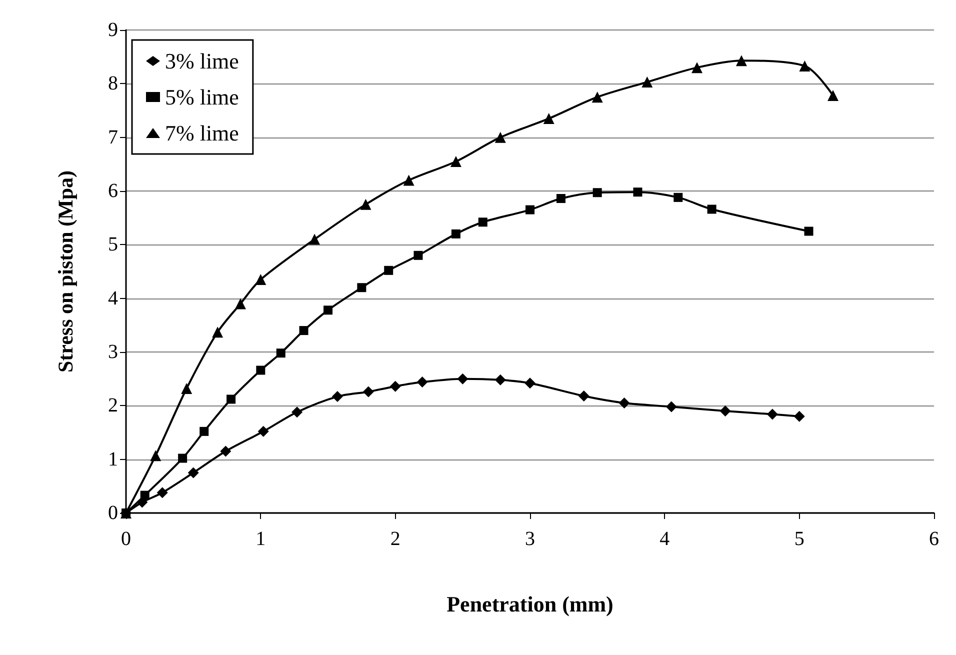  I want to click on y-tick-label: 4, so click(113, 298).